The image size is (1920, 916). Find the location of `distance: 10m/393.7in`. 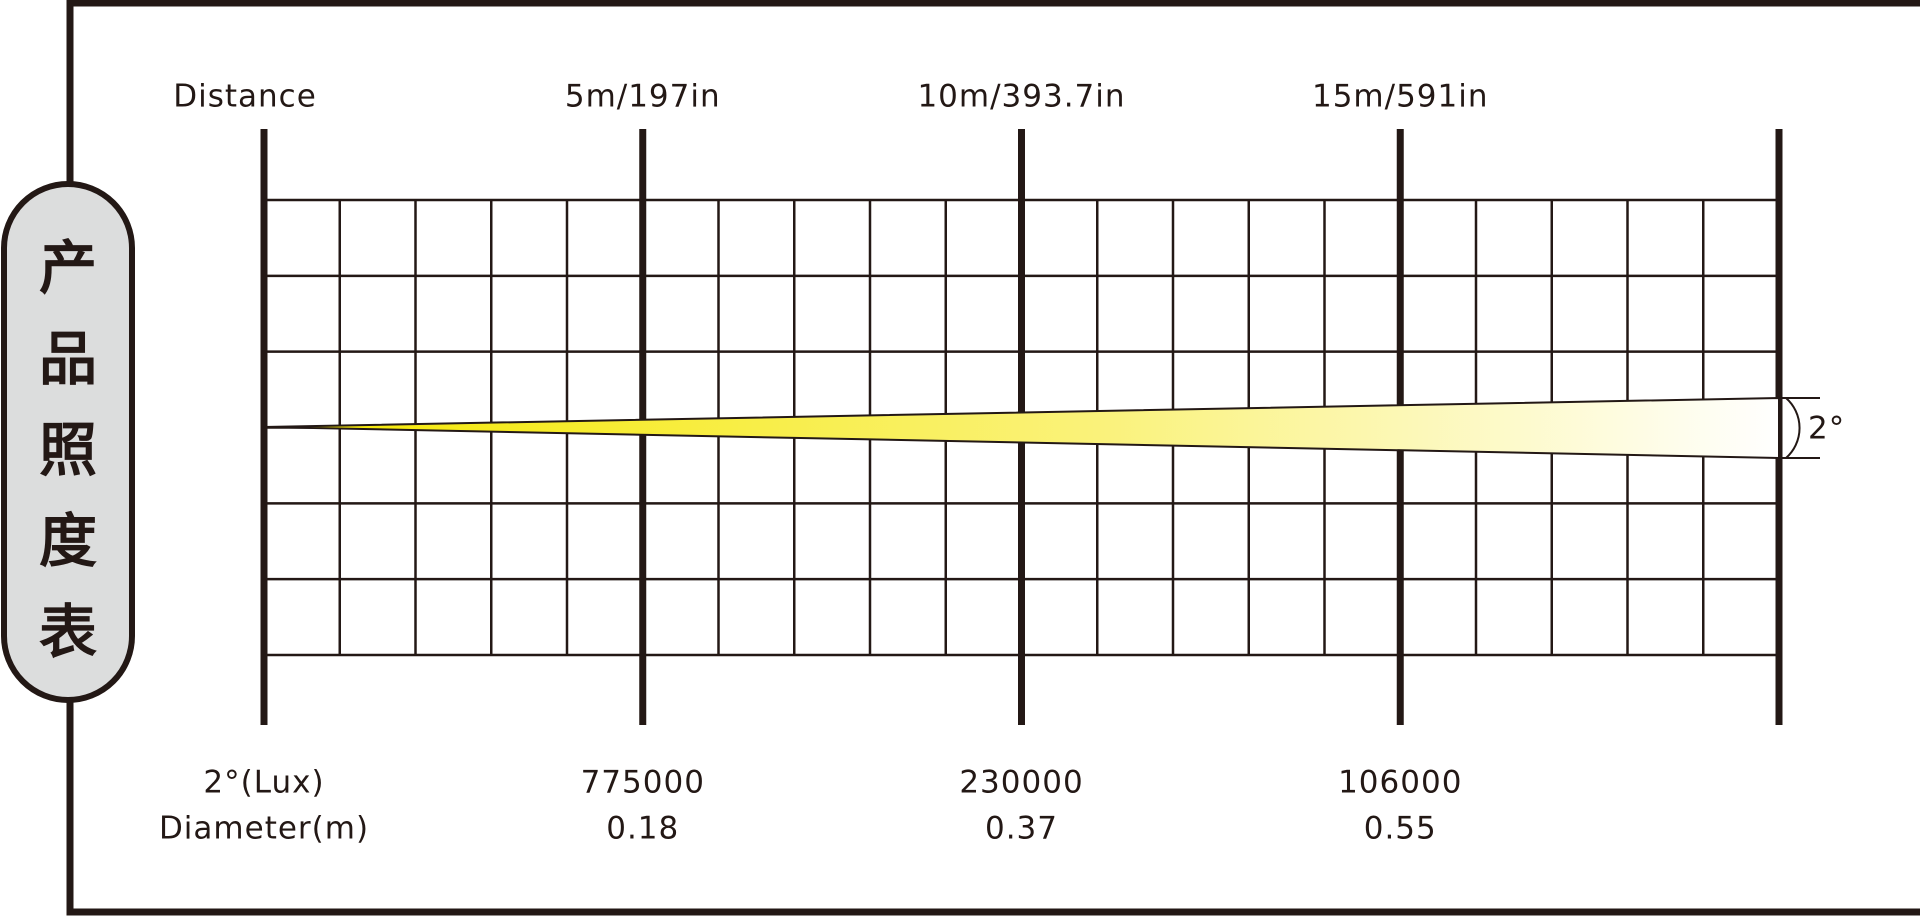

distance: 10m/393.7in is located at coordinates (1021, 97).